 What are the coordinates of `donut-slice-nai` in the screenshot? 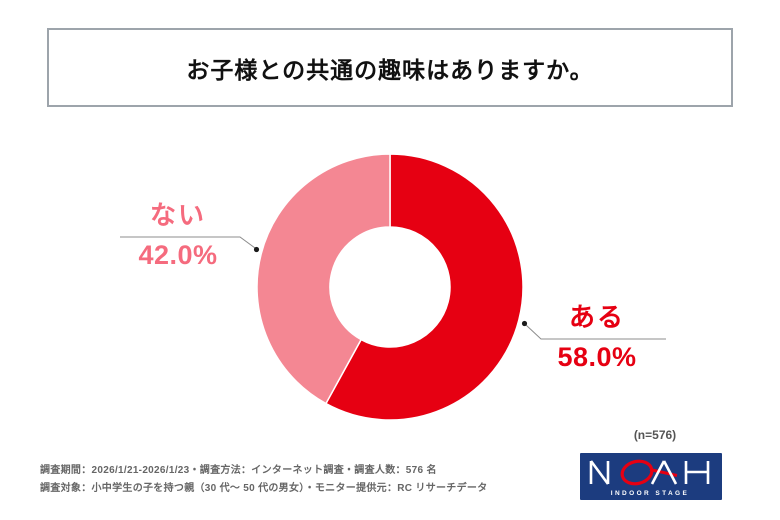 It's located at (323, 279).